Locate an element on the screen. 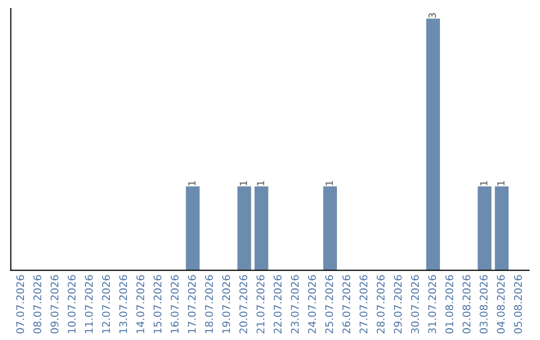 The image size is (540, 340). x-tick-label: 02.08.2026 is located at coordinates (466, 304).